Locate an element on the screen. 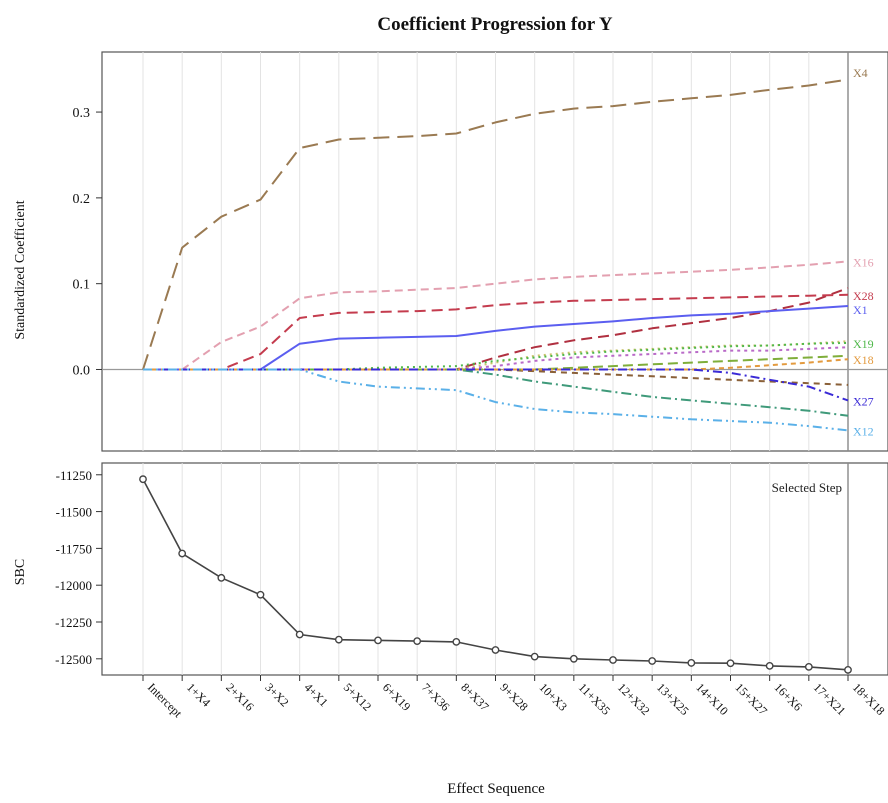  x-tick-label: 5+X12 is located at coordinates (358, 697).